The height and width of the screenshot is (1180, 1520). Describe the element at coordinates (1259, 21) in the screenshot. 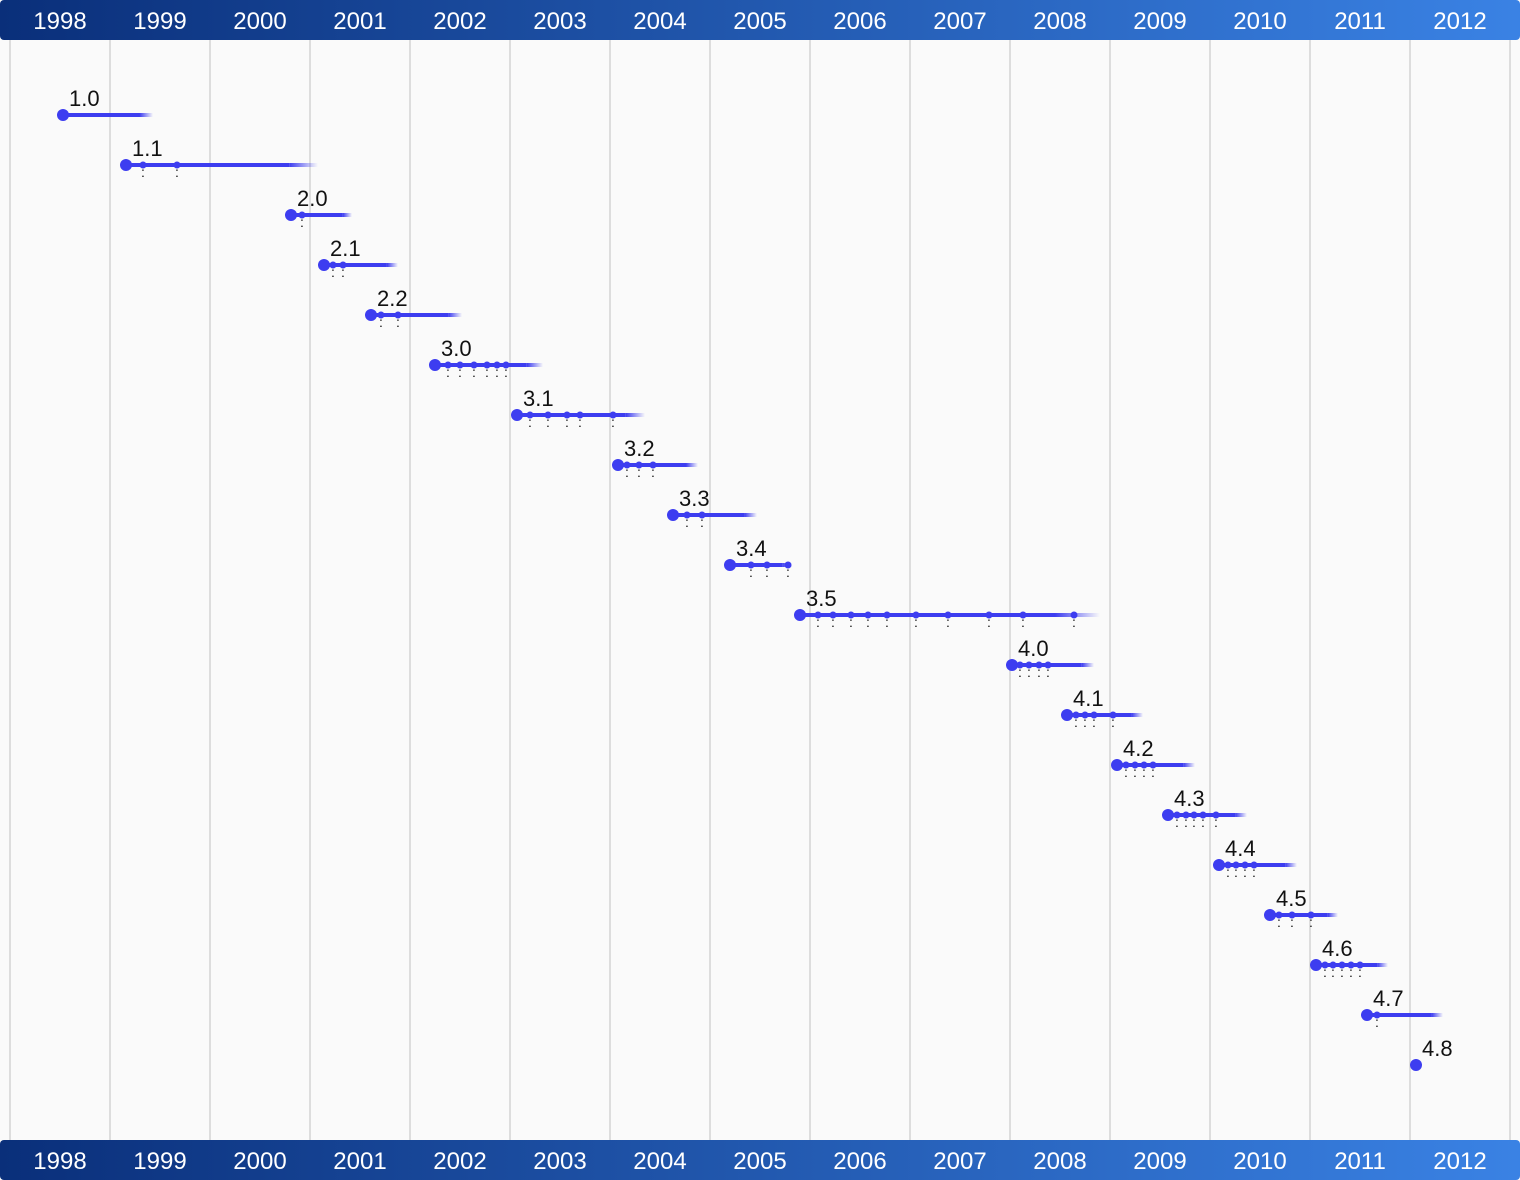

I see `year-label-top: 2010` at that location.